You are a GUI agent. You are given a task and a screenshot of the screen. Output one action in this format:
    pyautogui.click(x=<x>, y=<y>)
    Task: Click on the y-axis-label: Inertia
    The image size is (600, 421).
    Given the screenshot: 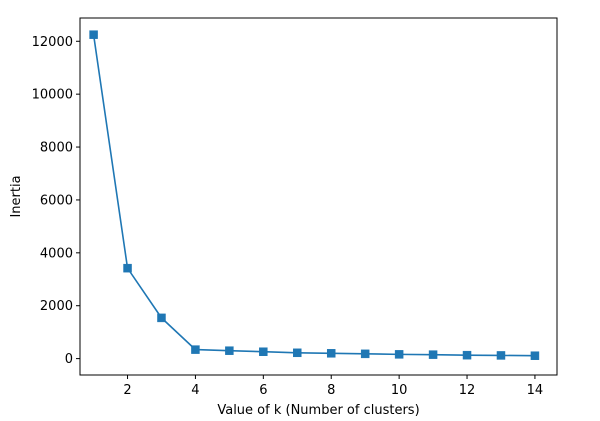 What is the action you would take?
    pyautogui.click(x=16, y=196)
    